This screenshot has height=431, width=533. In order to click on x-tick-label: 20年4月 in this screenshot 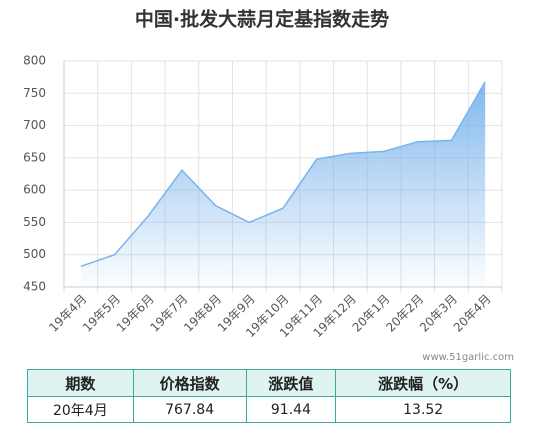, I will do `click(472, 313)`.